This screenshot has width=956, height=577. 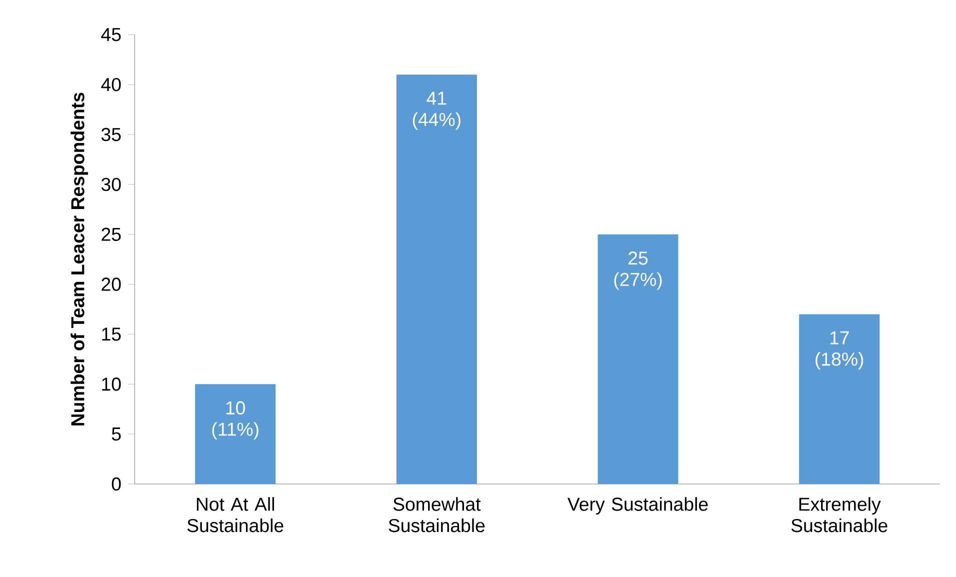 I want to click on data-label: 10 (11%), so click(x=235, y=420).